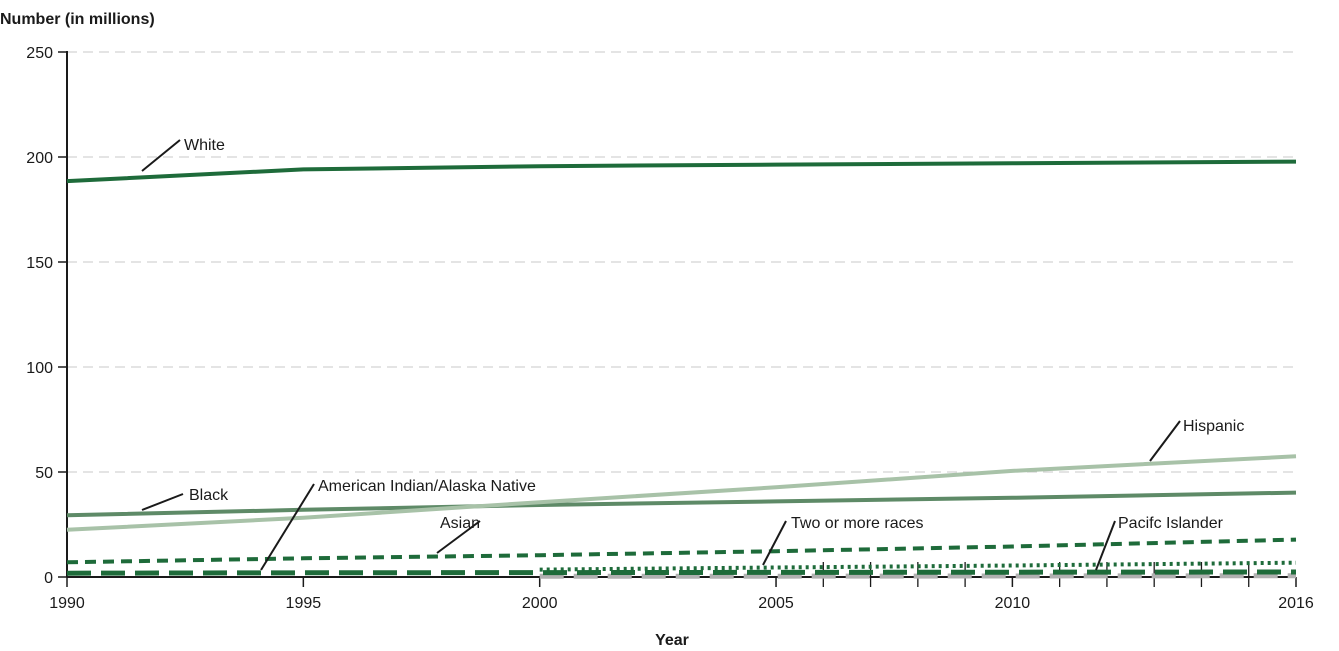  Describe the element at coordinates (304, 603) in the screenshot. I see `x-tick-label-1: 1995` at that location.